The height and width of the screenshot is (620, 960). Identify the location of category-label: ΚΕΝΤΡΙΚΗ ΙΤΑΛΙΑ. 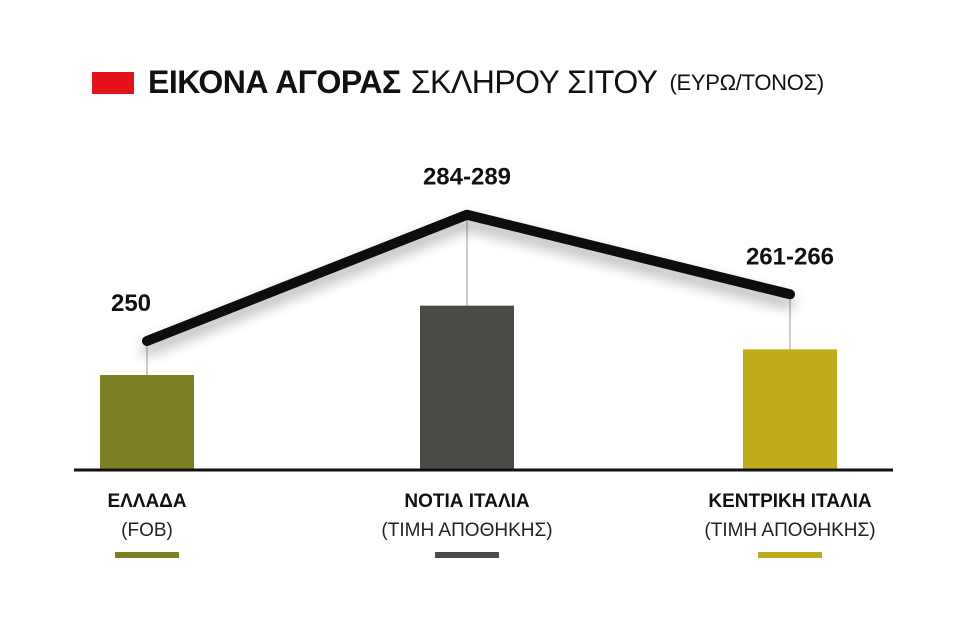
(790, 501).